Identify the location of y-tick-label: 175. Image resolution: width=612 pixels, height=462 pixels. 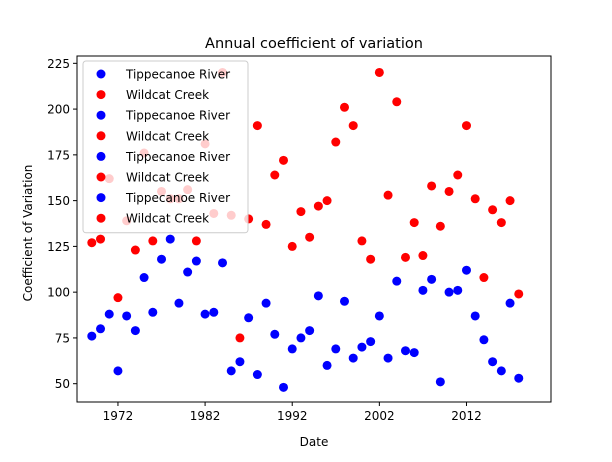
(58, 155).